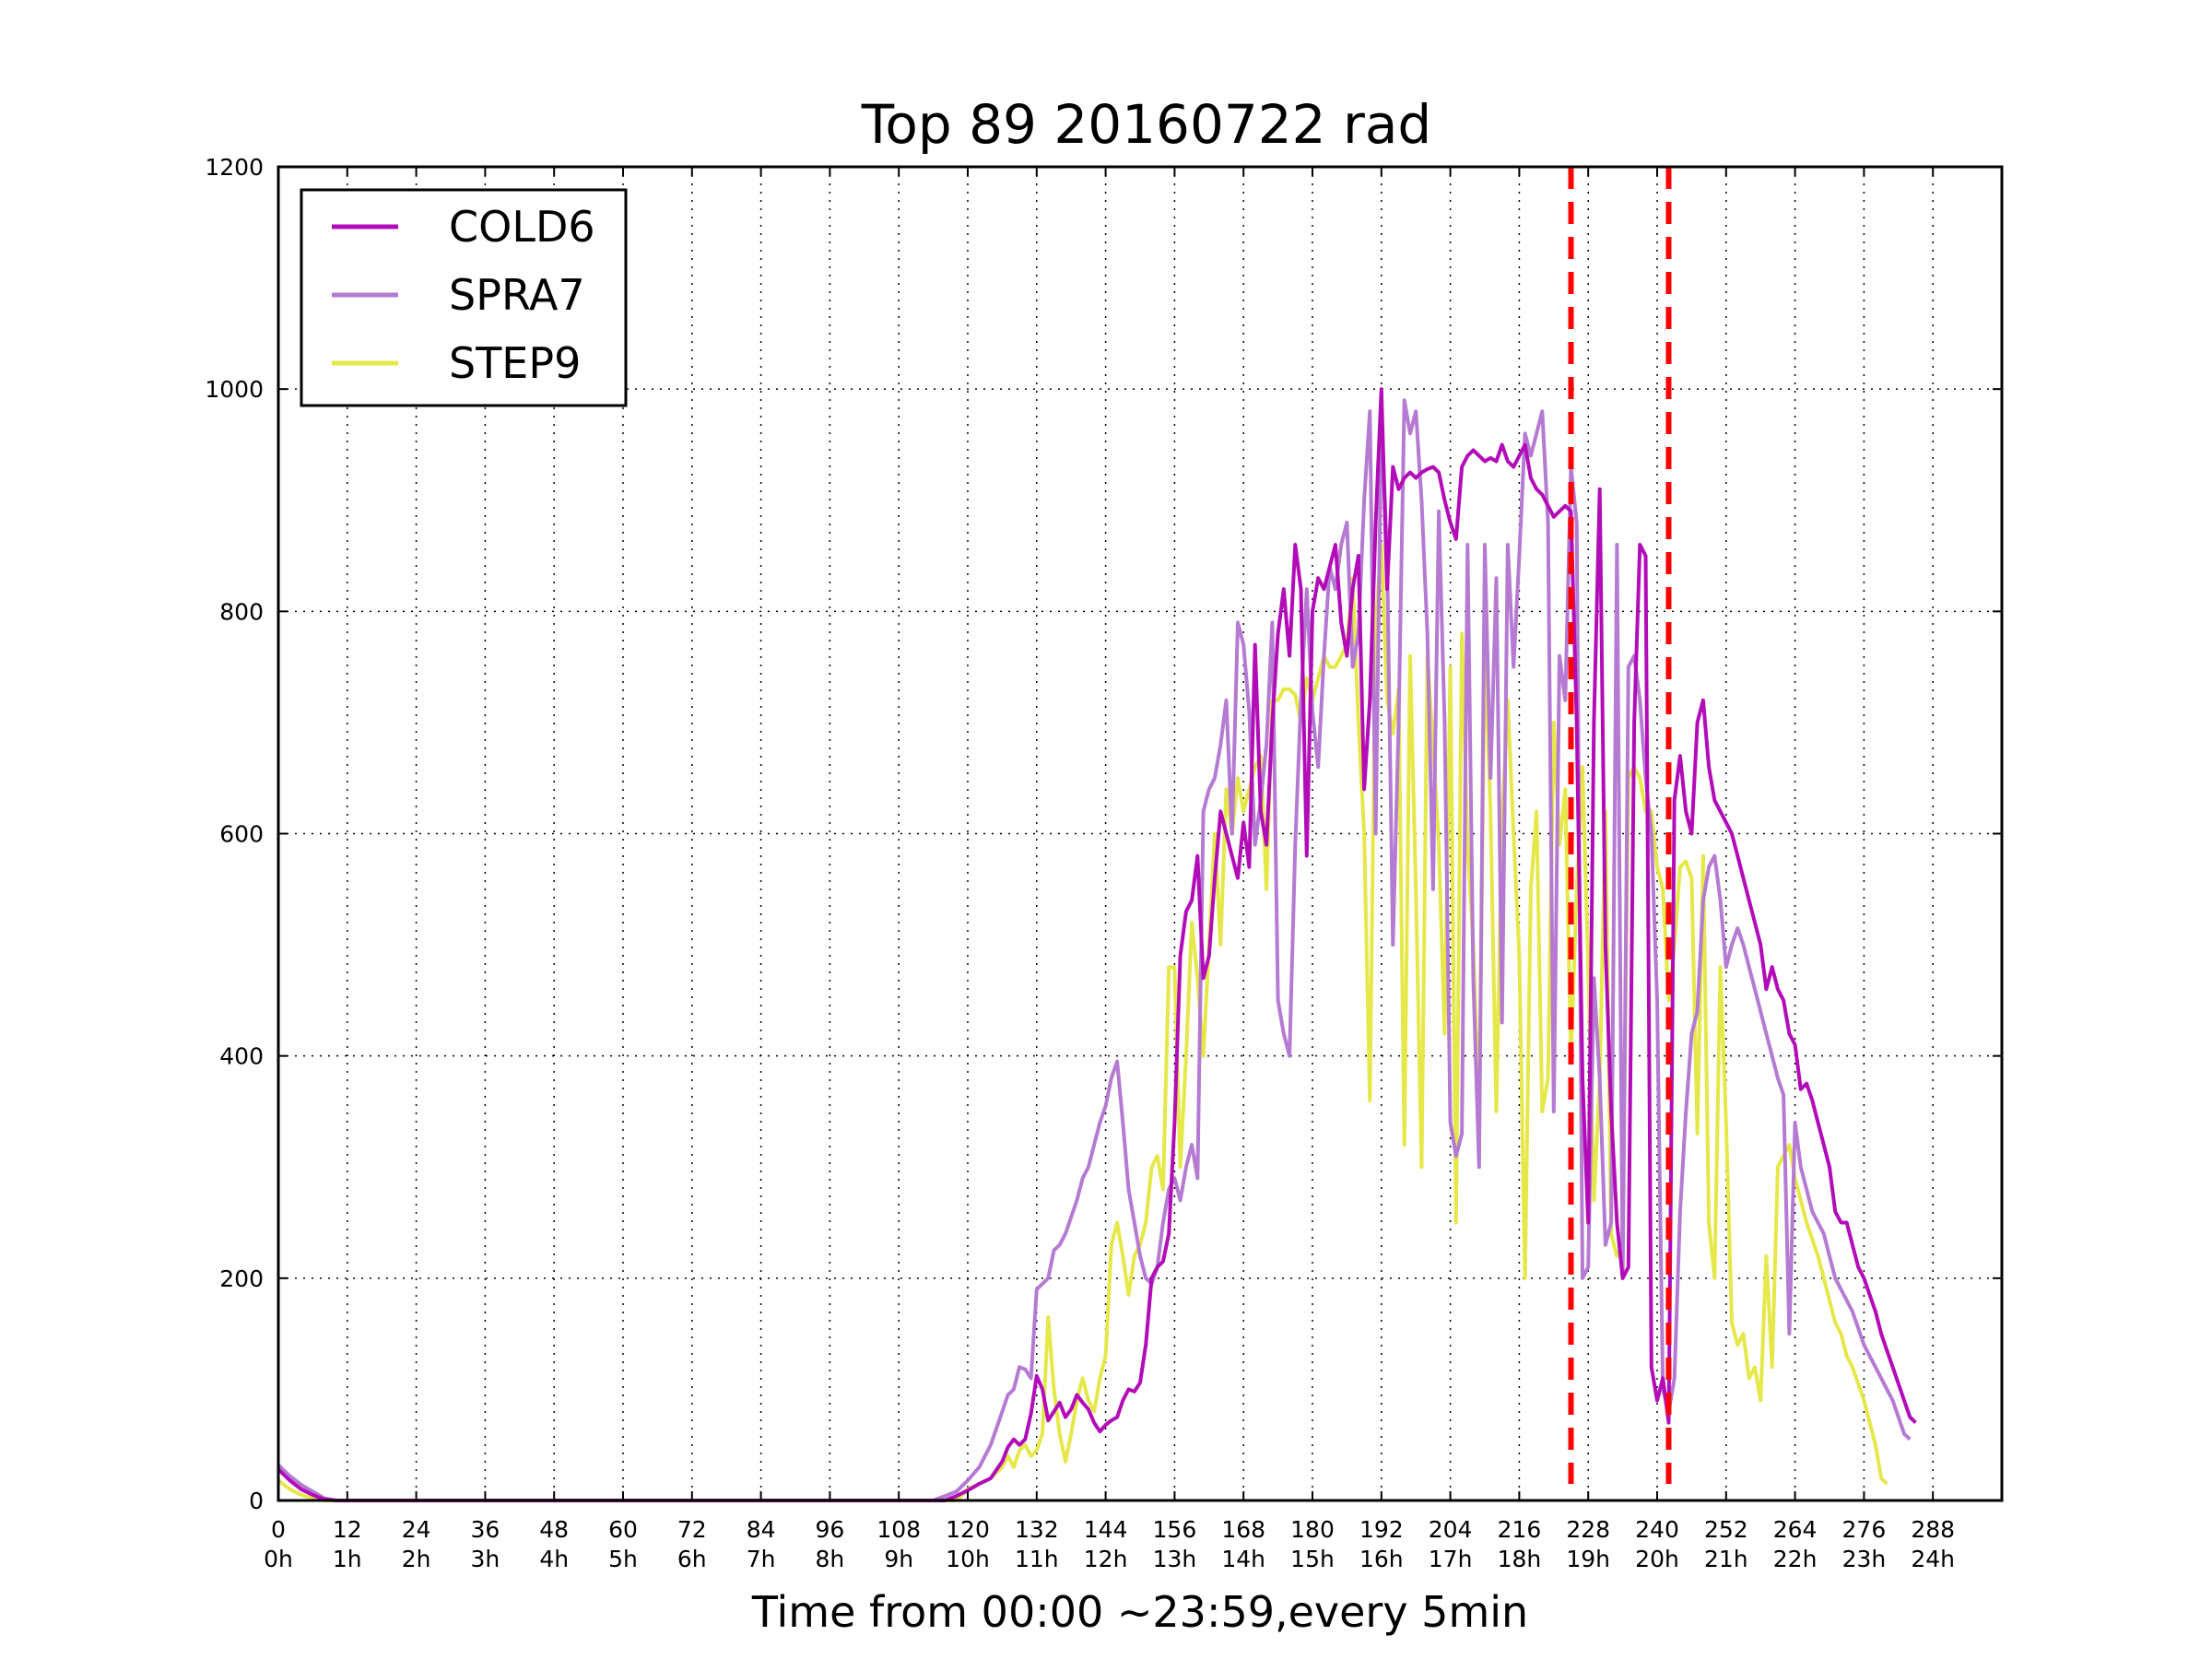 The width and height of the screenshot is (2212, 1659). I want to click on x-tick-label: 36, so click(485, 1529).